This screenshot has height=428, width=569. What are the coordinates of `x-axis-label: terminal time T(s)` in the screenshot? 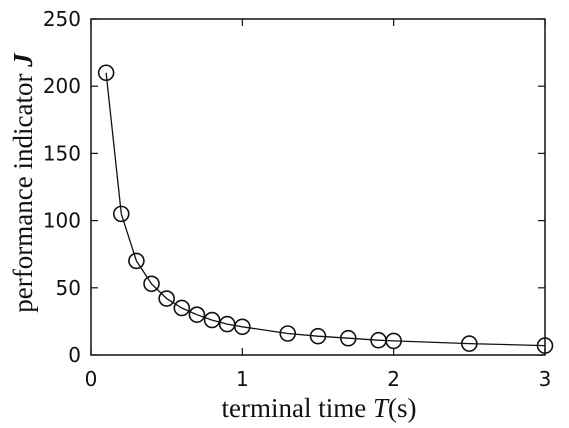 It's located at (319, 408).